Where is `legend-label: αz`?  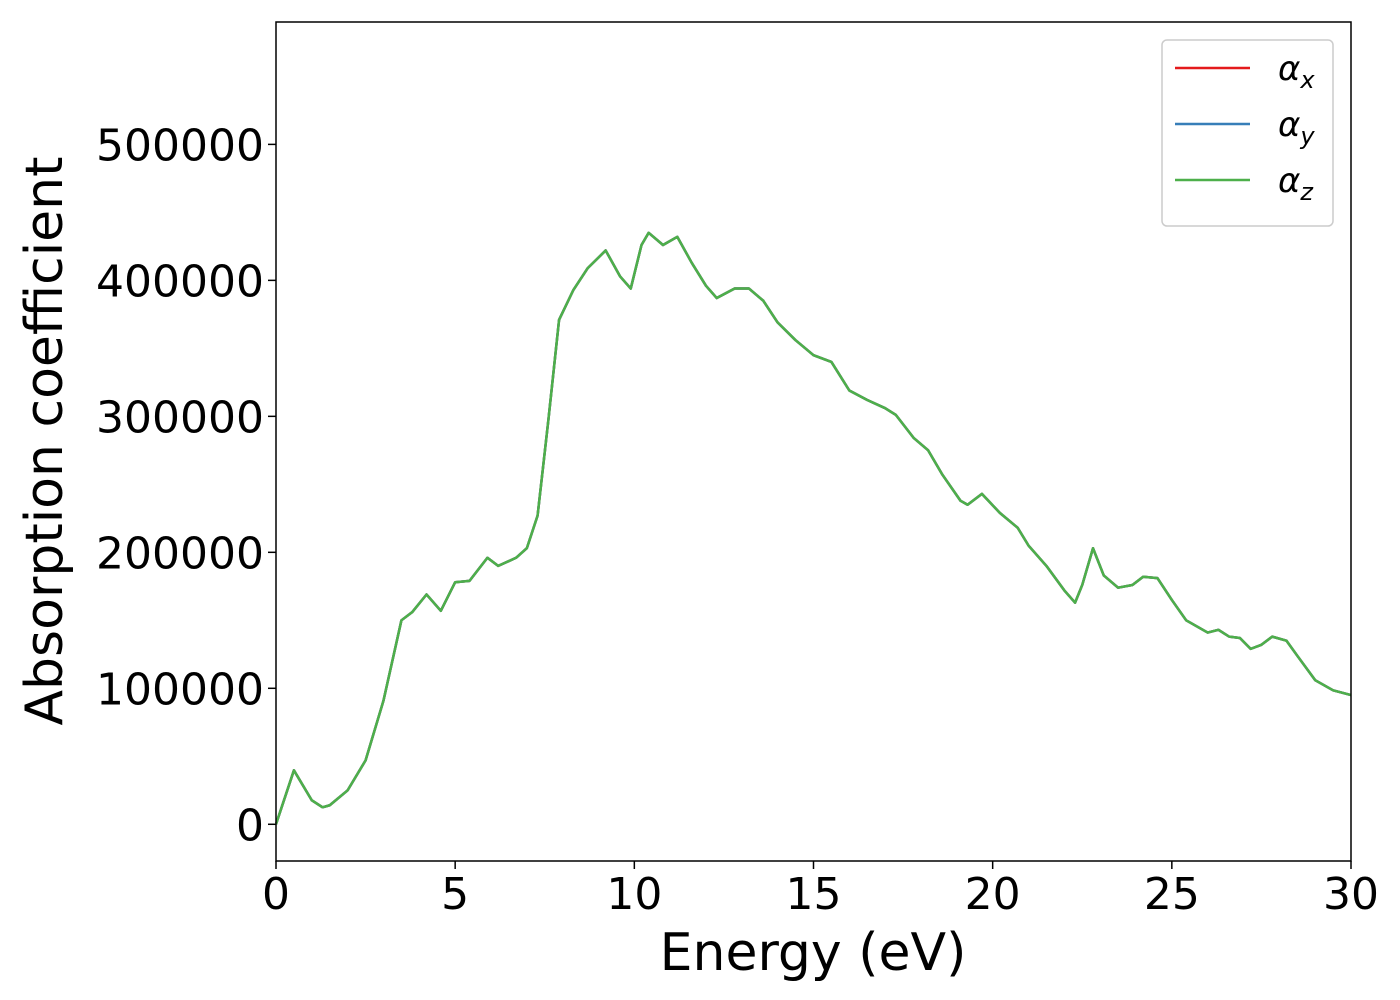
legend-label: αz is located at coordinates (1296, 183).